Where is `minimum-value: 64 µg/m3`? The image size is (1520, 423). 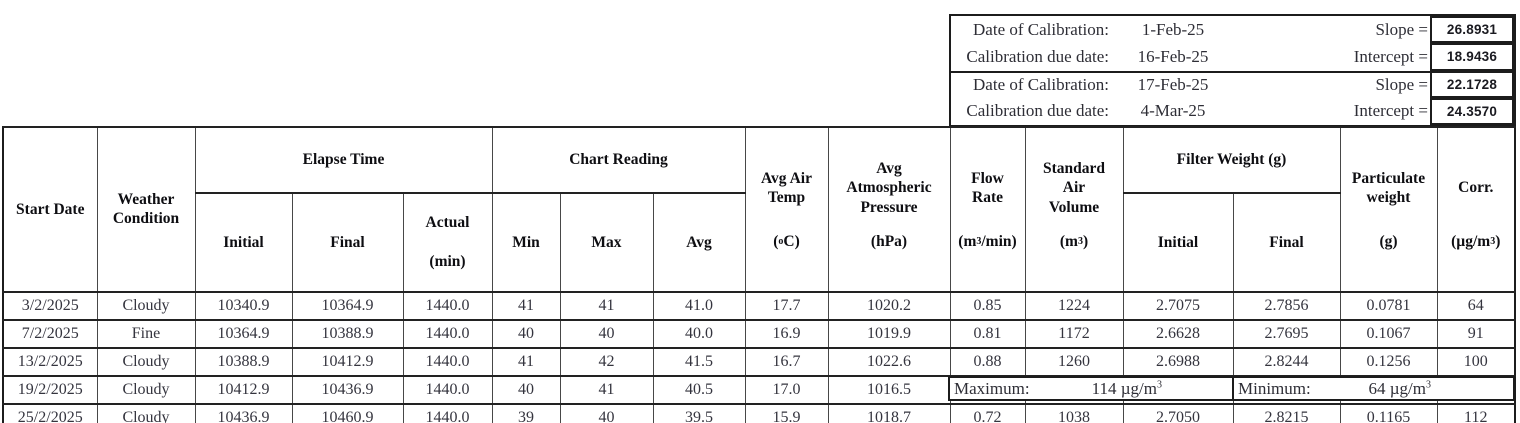 minimum-value: 64 µg/m3 is located at coordinates (1400, 388).